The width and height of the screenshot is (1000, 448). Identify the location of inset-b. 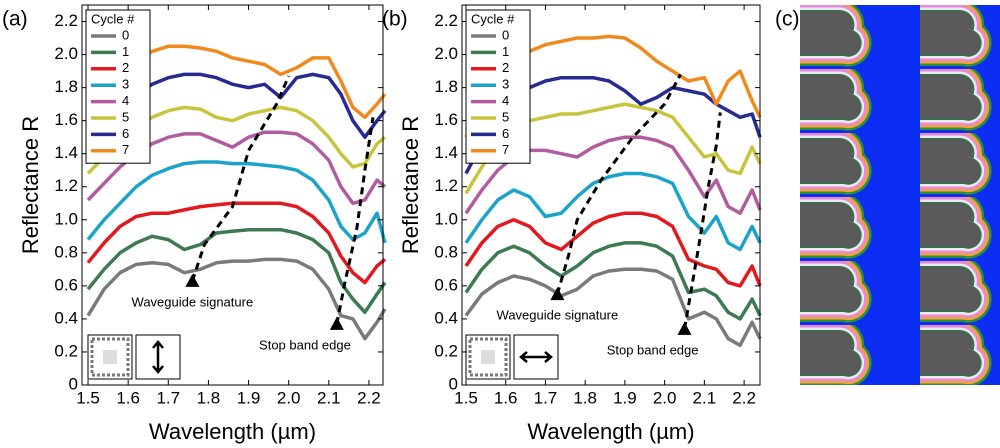
(512, 357).